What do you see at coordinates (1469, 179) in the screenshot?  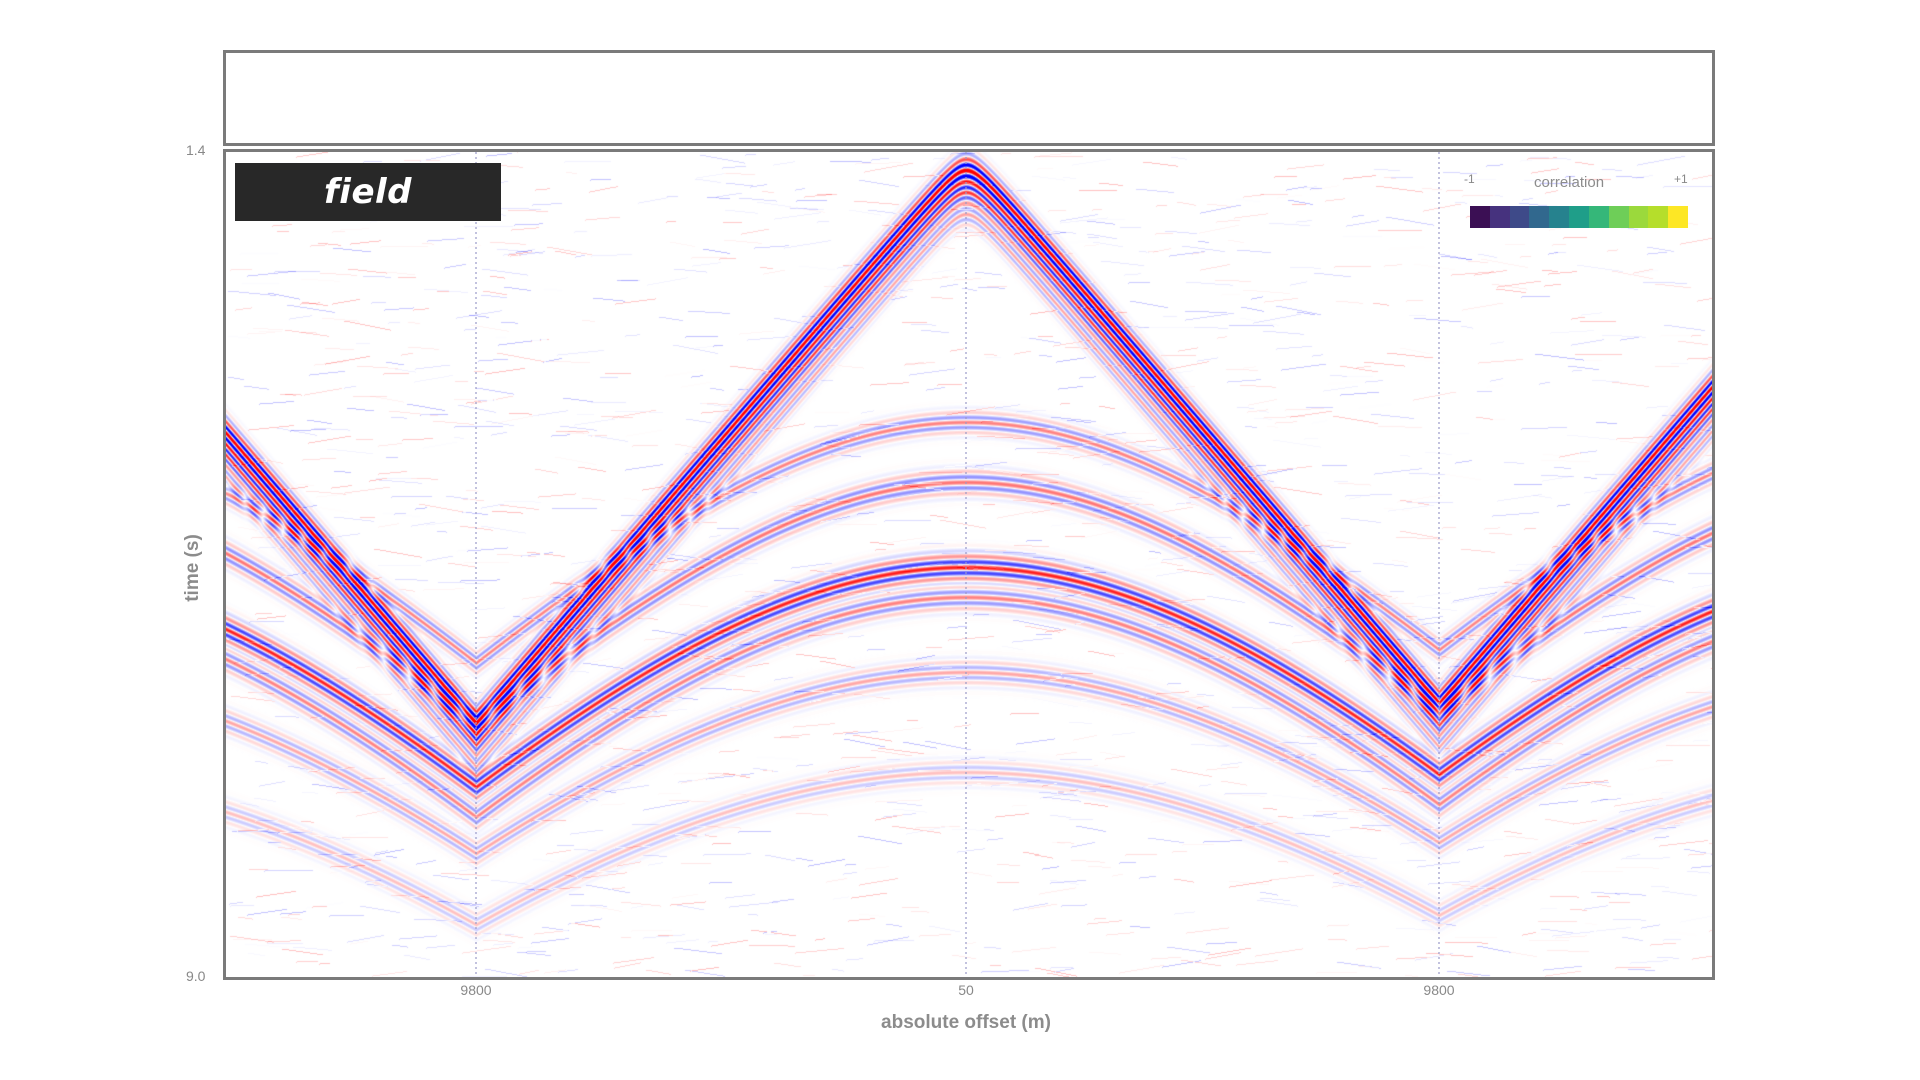 I see `colorbar-min-label: -1` at bounding box center [1469, 179].